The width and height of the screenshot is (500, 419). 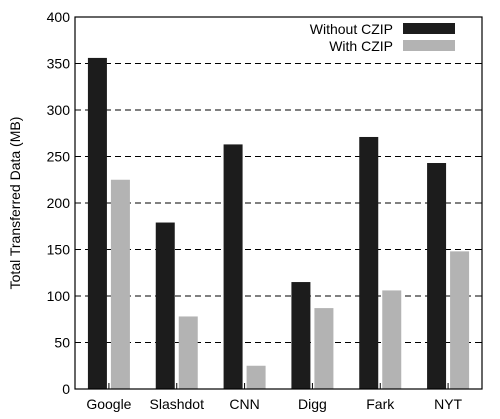 What do you see at coordinates (244, 404) in the screenshot?
I see `x-tick-label: CNN` at bounding box center [244, 404].